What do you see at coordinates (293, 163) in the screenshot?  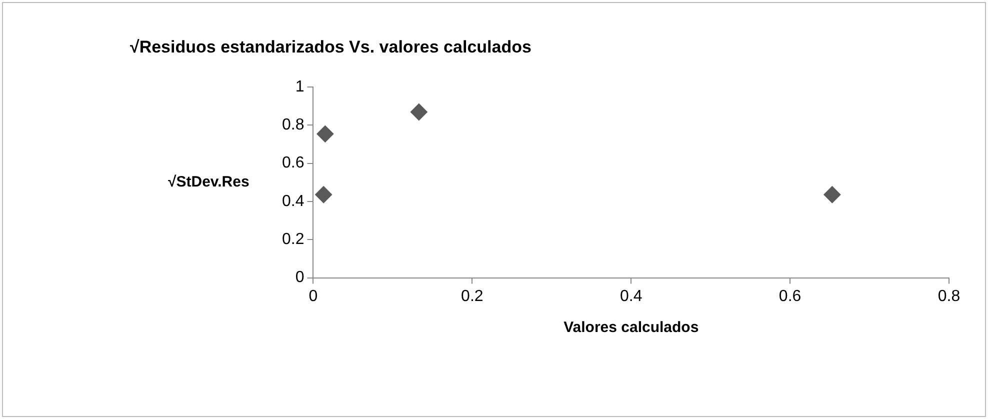 I see `y-tick-label: 0.6` at bounding box center [293, 163].